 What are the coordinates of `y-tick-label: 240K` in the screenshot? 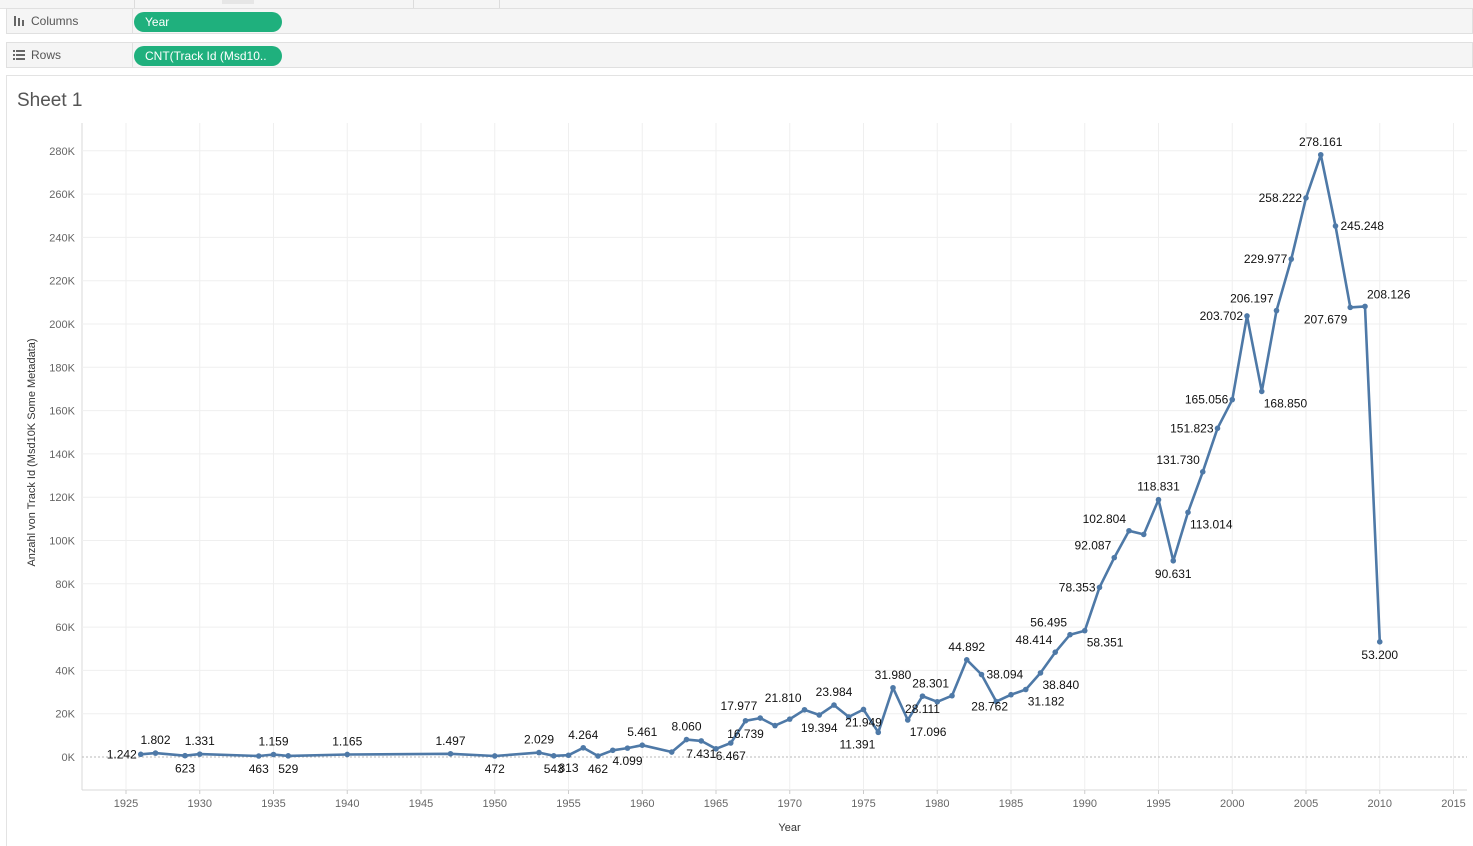 It's located at (62, 238).